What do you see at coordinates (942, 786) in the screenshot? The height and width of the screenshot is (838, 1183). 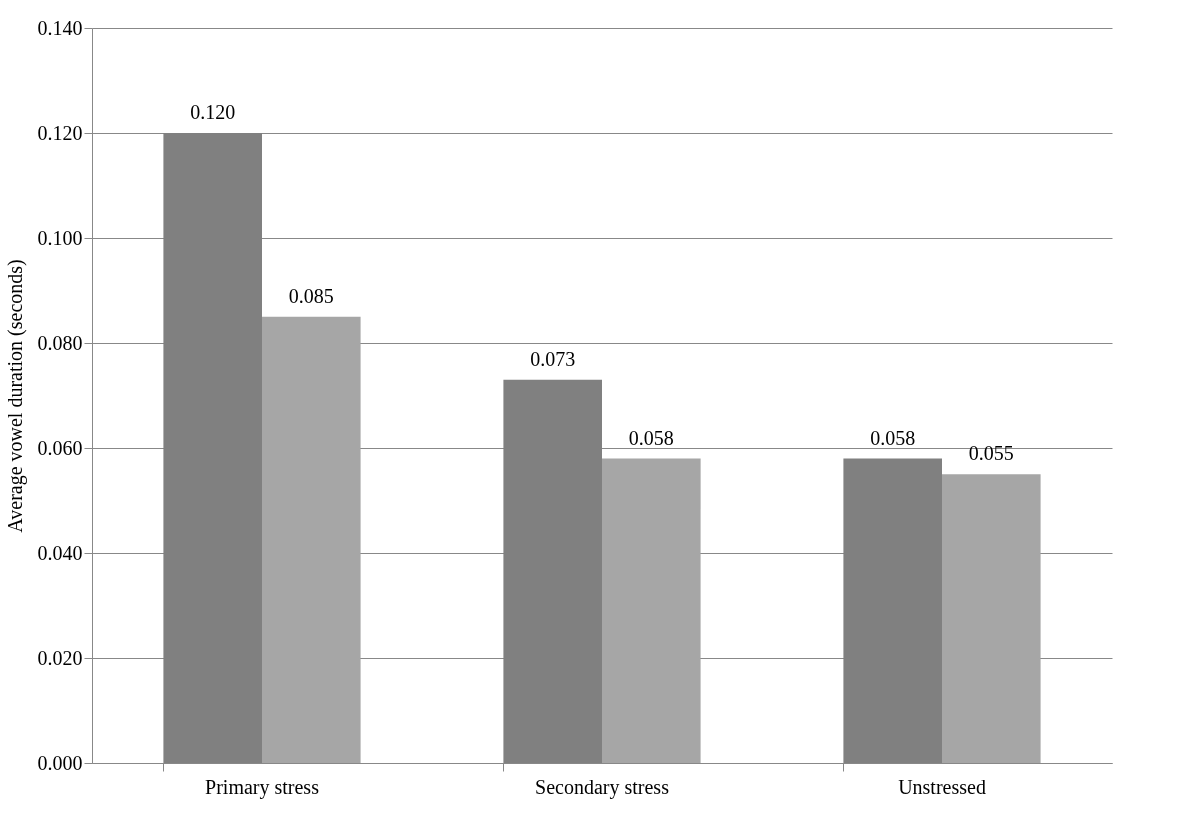 I see `x-tick-label: Unstressed` at bounding box center [942, 786].